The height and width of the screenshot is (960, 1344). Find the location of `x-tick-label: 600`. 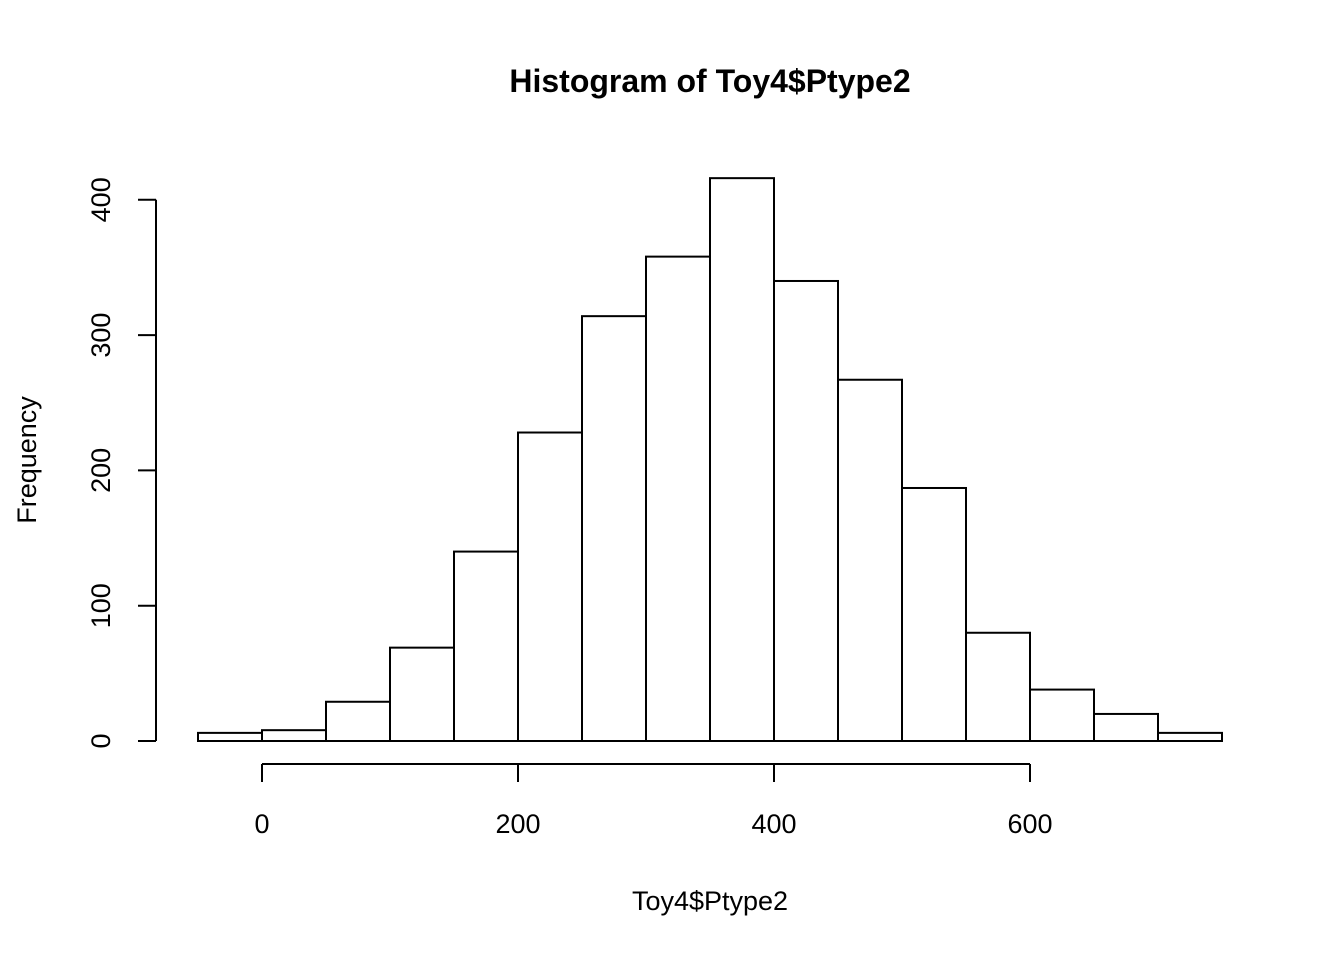

x-tick-label: 600 is located at coordinates (1029, 824).